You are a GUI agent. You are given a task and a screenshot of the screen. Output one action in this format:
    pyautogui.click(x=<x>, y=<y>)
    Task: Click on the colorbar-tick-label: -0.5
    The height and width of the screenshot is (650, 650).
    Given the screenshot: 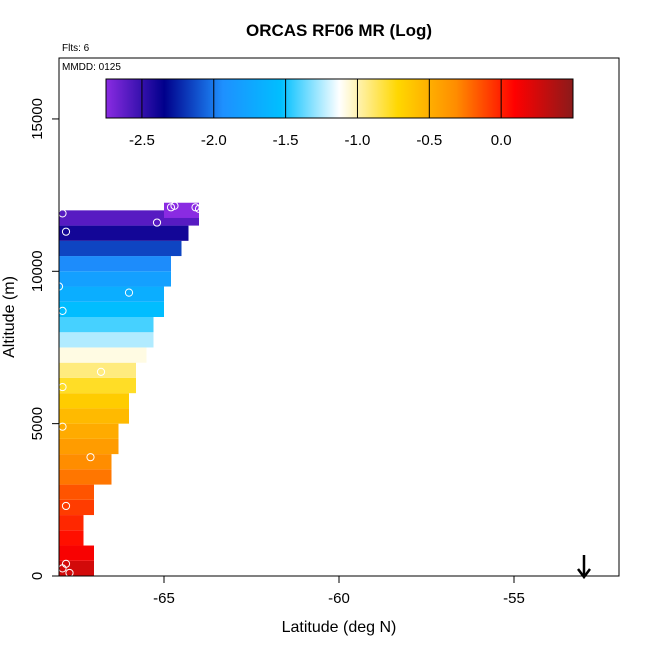 What is the action you would take?
    pyautogui.click(x=429, y=140)
    